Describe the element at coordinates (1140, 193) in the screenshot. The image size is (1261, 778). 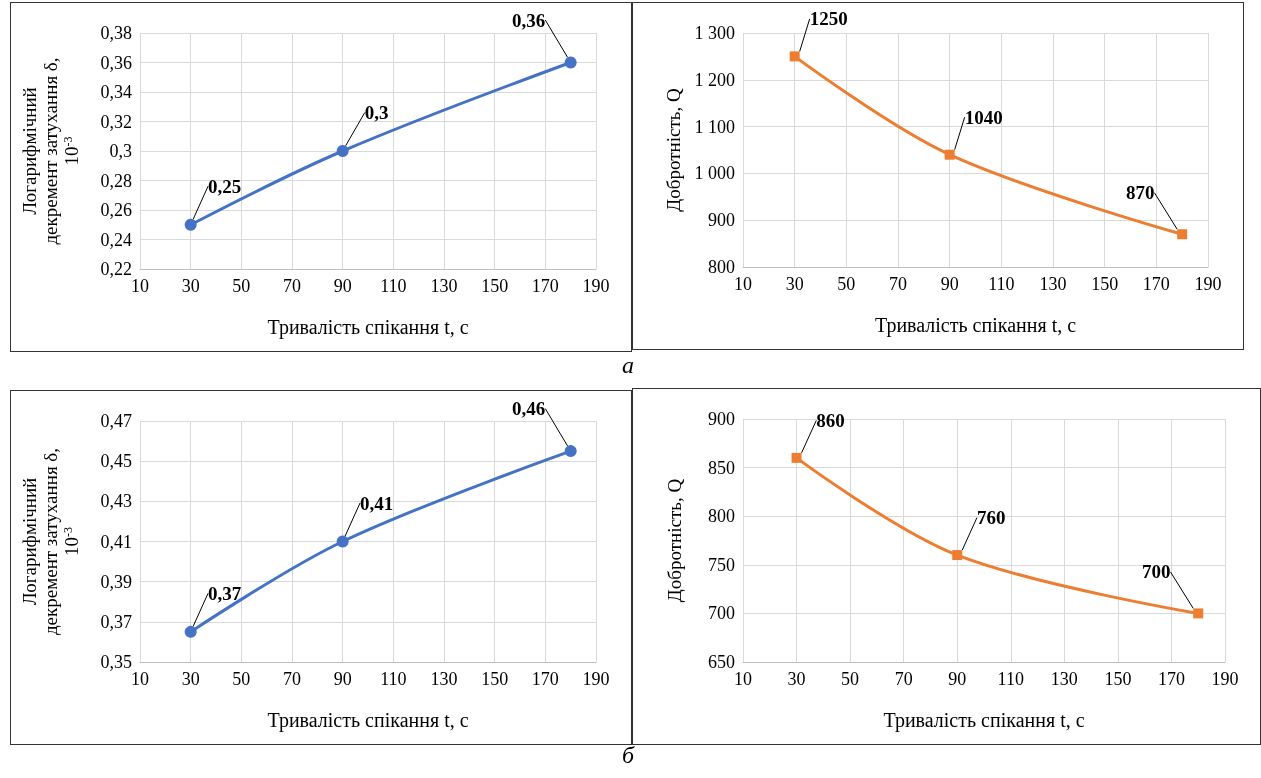
I see `data-label: 870` at that location.